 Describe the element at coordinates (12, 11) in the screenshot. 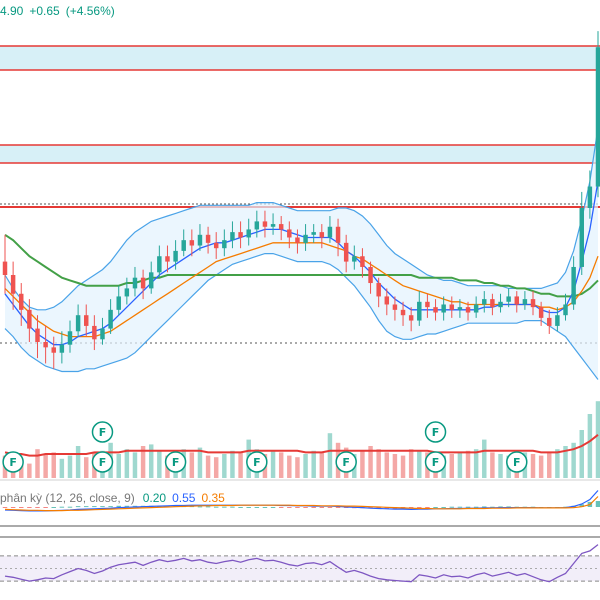

I see `last-price: 4.90` at that location.